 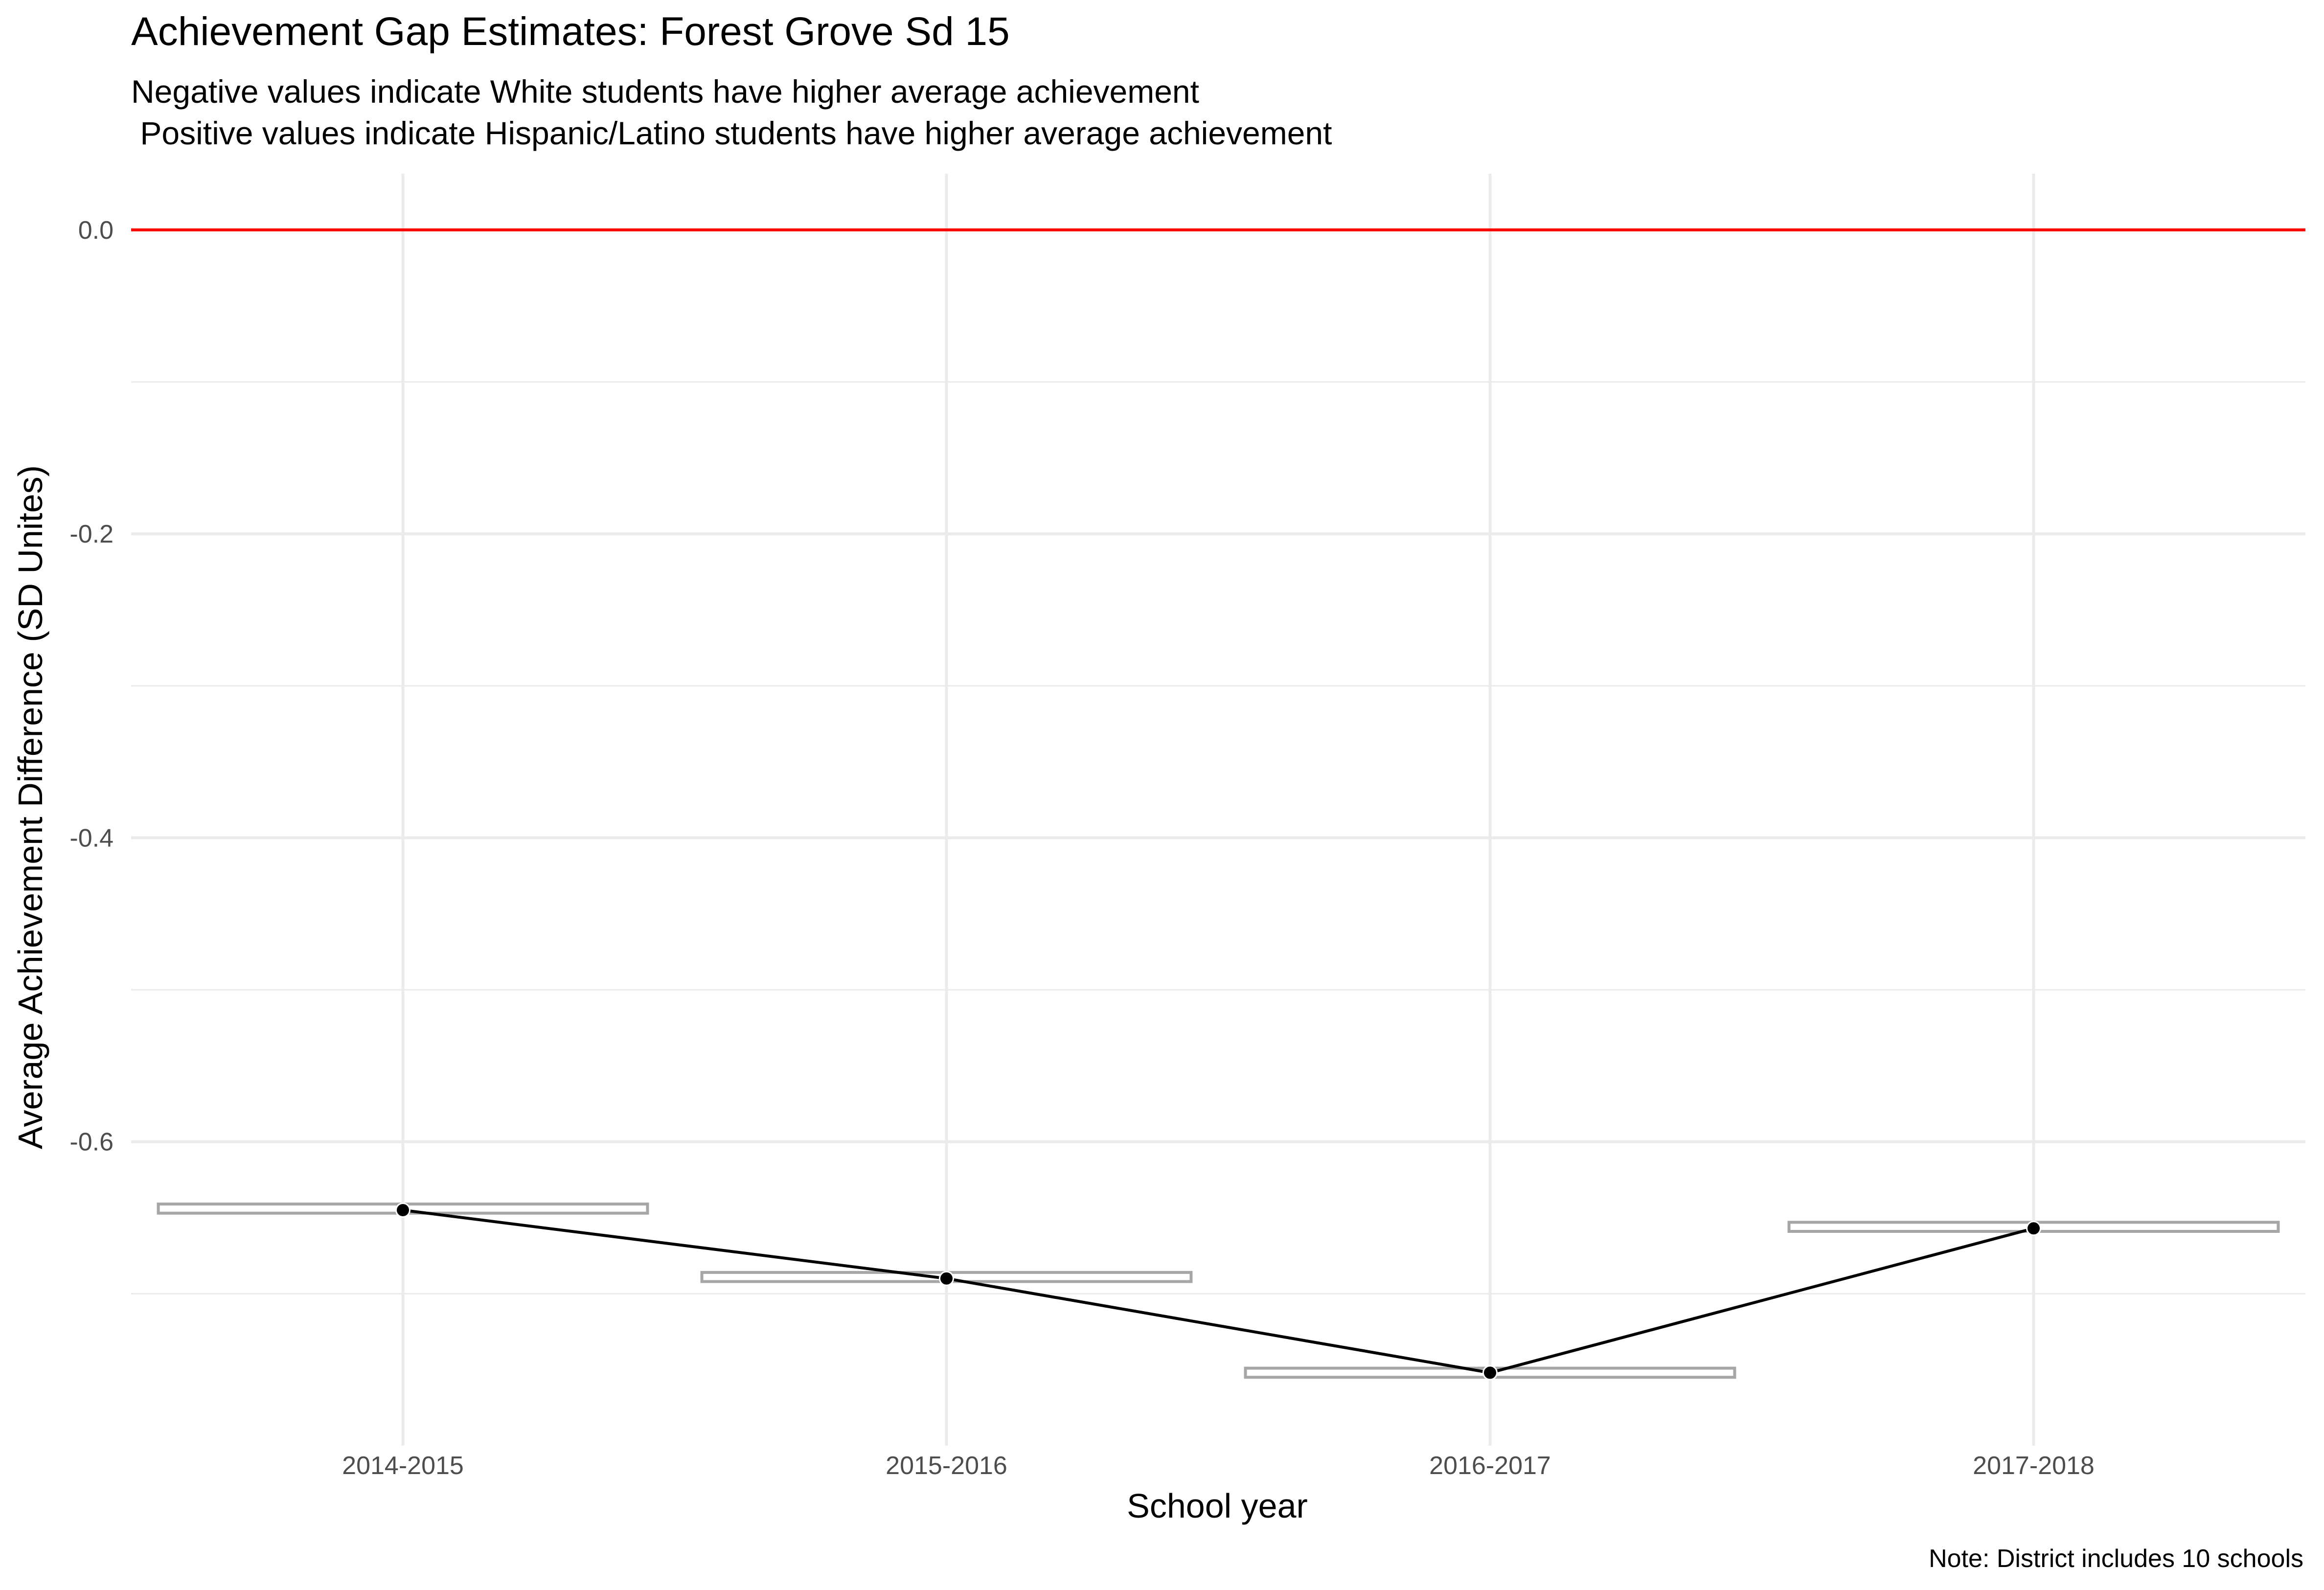 What do you see at coordinates (1217, 1506) in the screenshot?
I see `x-axis-title: School year` at bounding box center [1217, 1506].